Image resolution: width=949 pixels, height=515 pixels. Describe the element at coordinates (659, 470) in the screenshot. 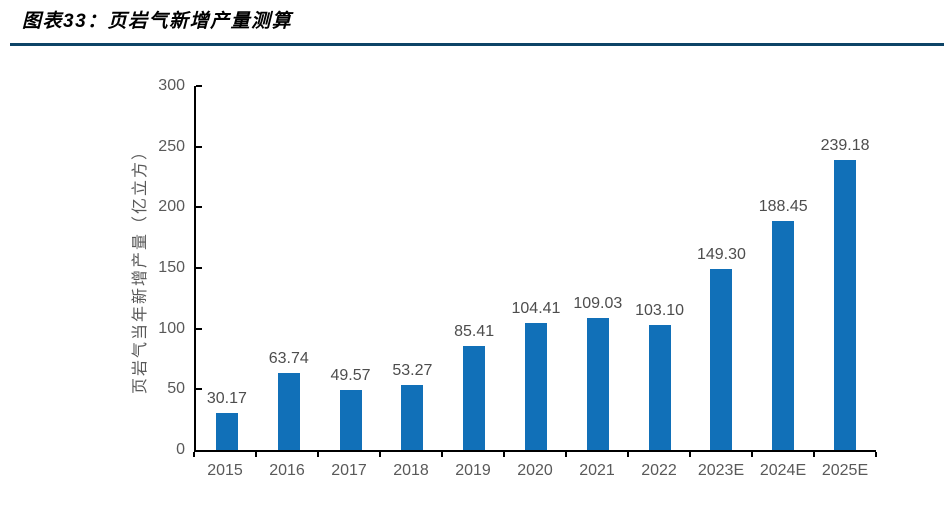

I see `x-tick-label: 2022` at that location.